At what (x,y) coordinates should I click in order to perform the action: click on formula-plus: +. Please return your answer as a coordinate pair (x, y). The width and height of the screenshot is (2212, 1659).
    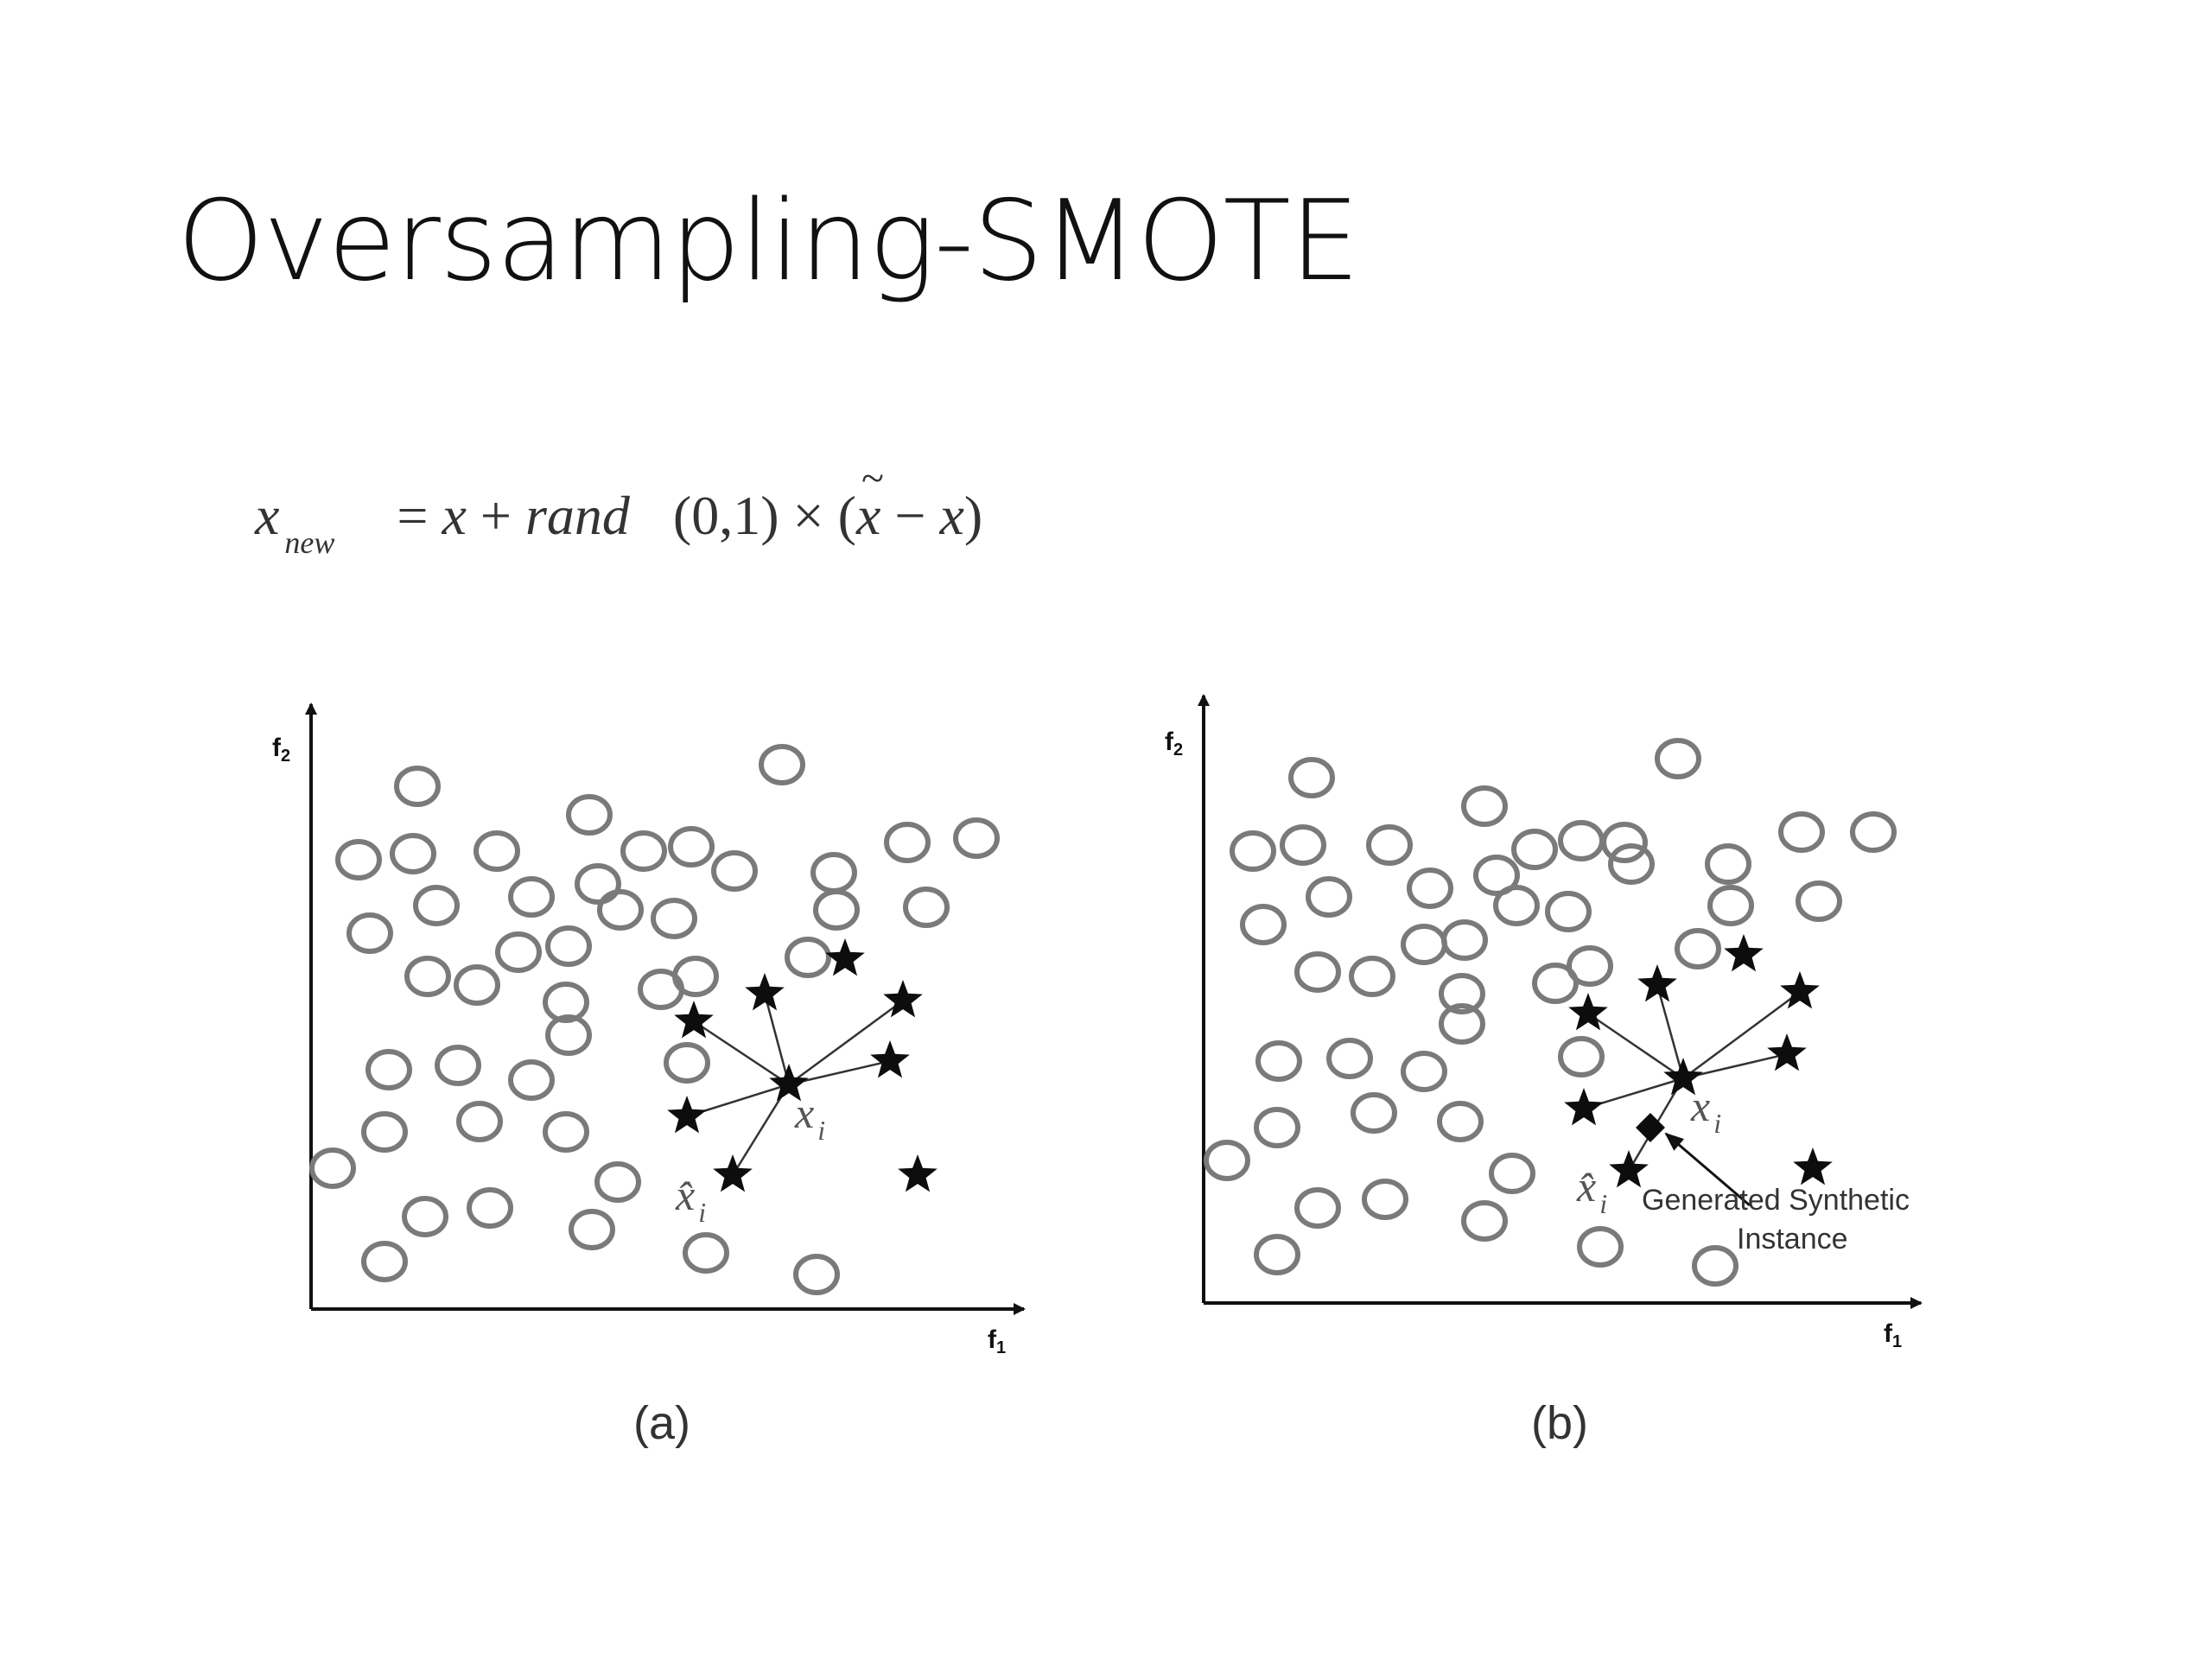
    Looking at the image, I should click on (496, 515).